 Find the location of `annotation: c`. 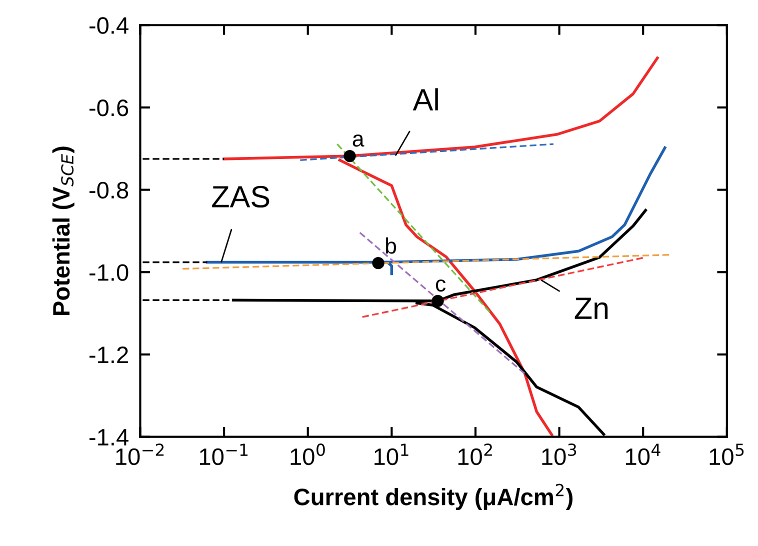

annotation: c is located at coordinates (441, 285).